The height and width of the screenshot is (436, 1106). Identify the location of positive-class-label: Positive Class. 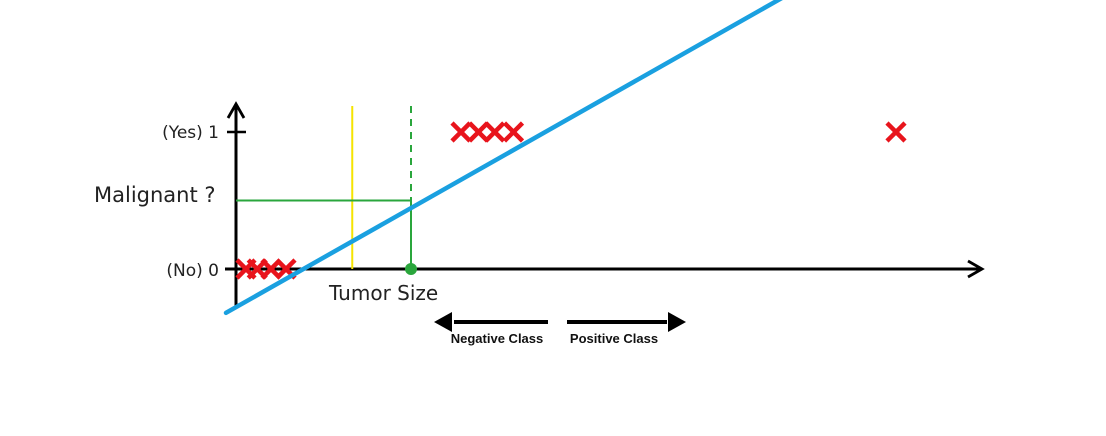
(614, 338).